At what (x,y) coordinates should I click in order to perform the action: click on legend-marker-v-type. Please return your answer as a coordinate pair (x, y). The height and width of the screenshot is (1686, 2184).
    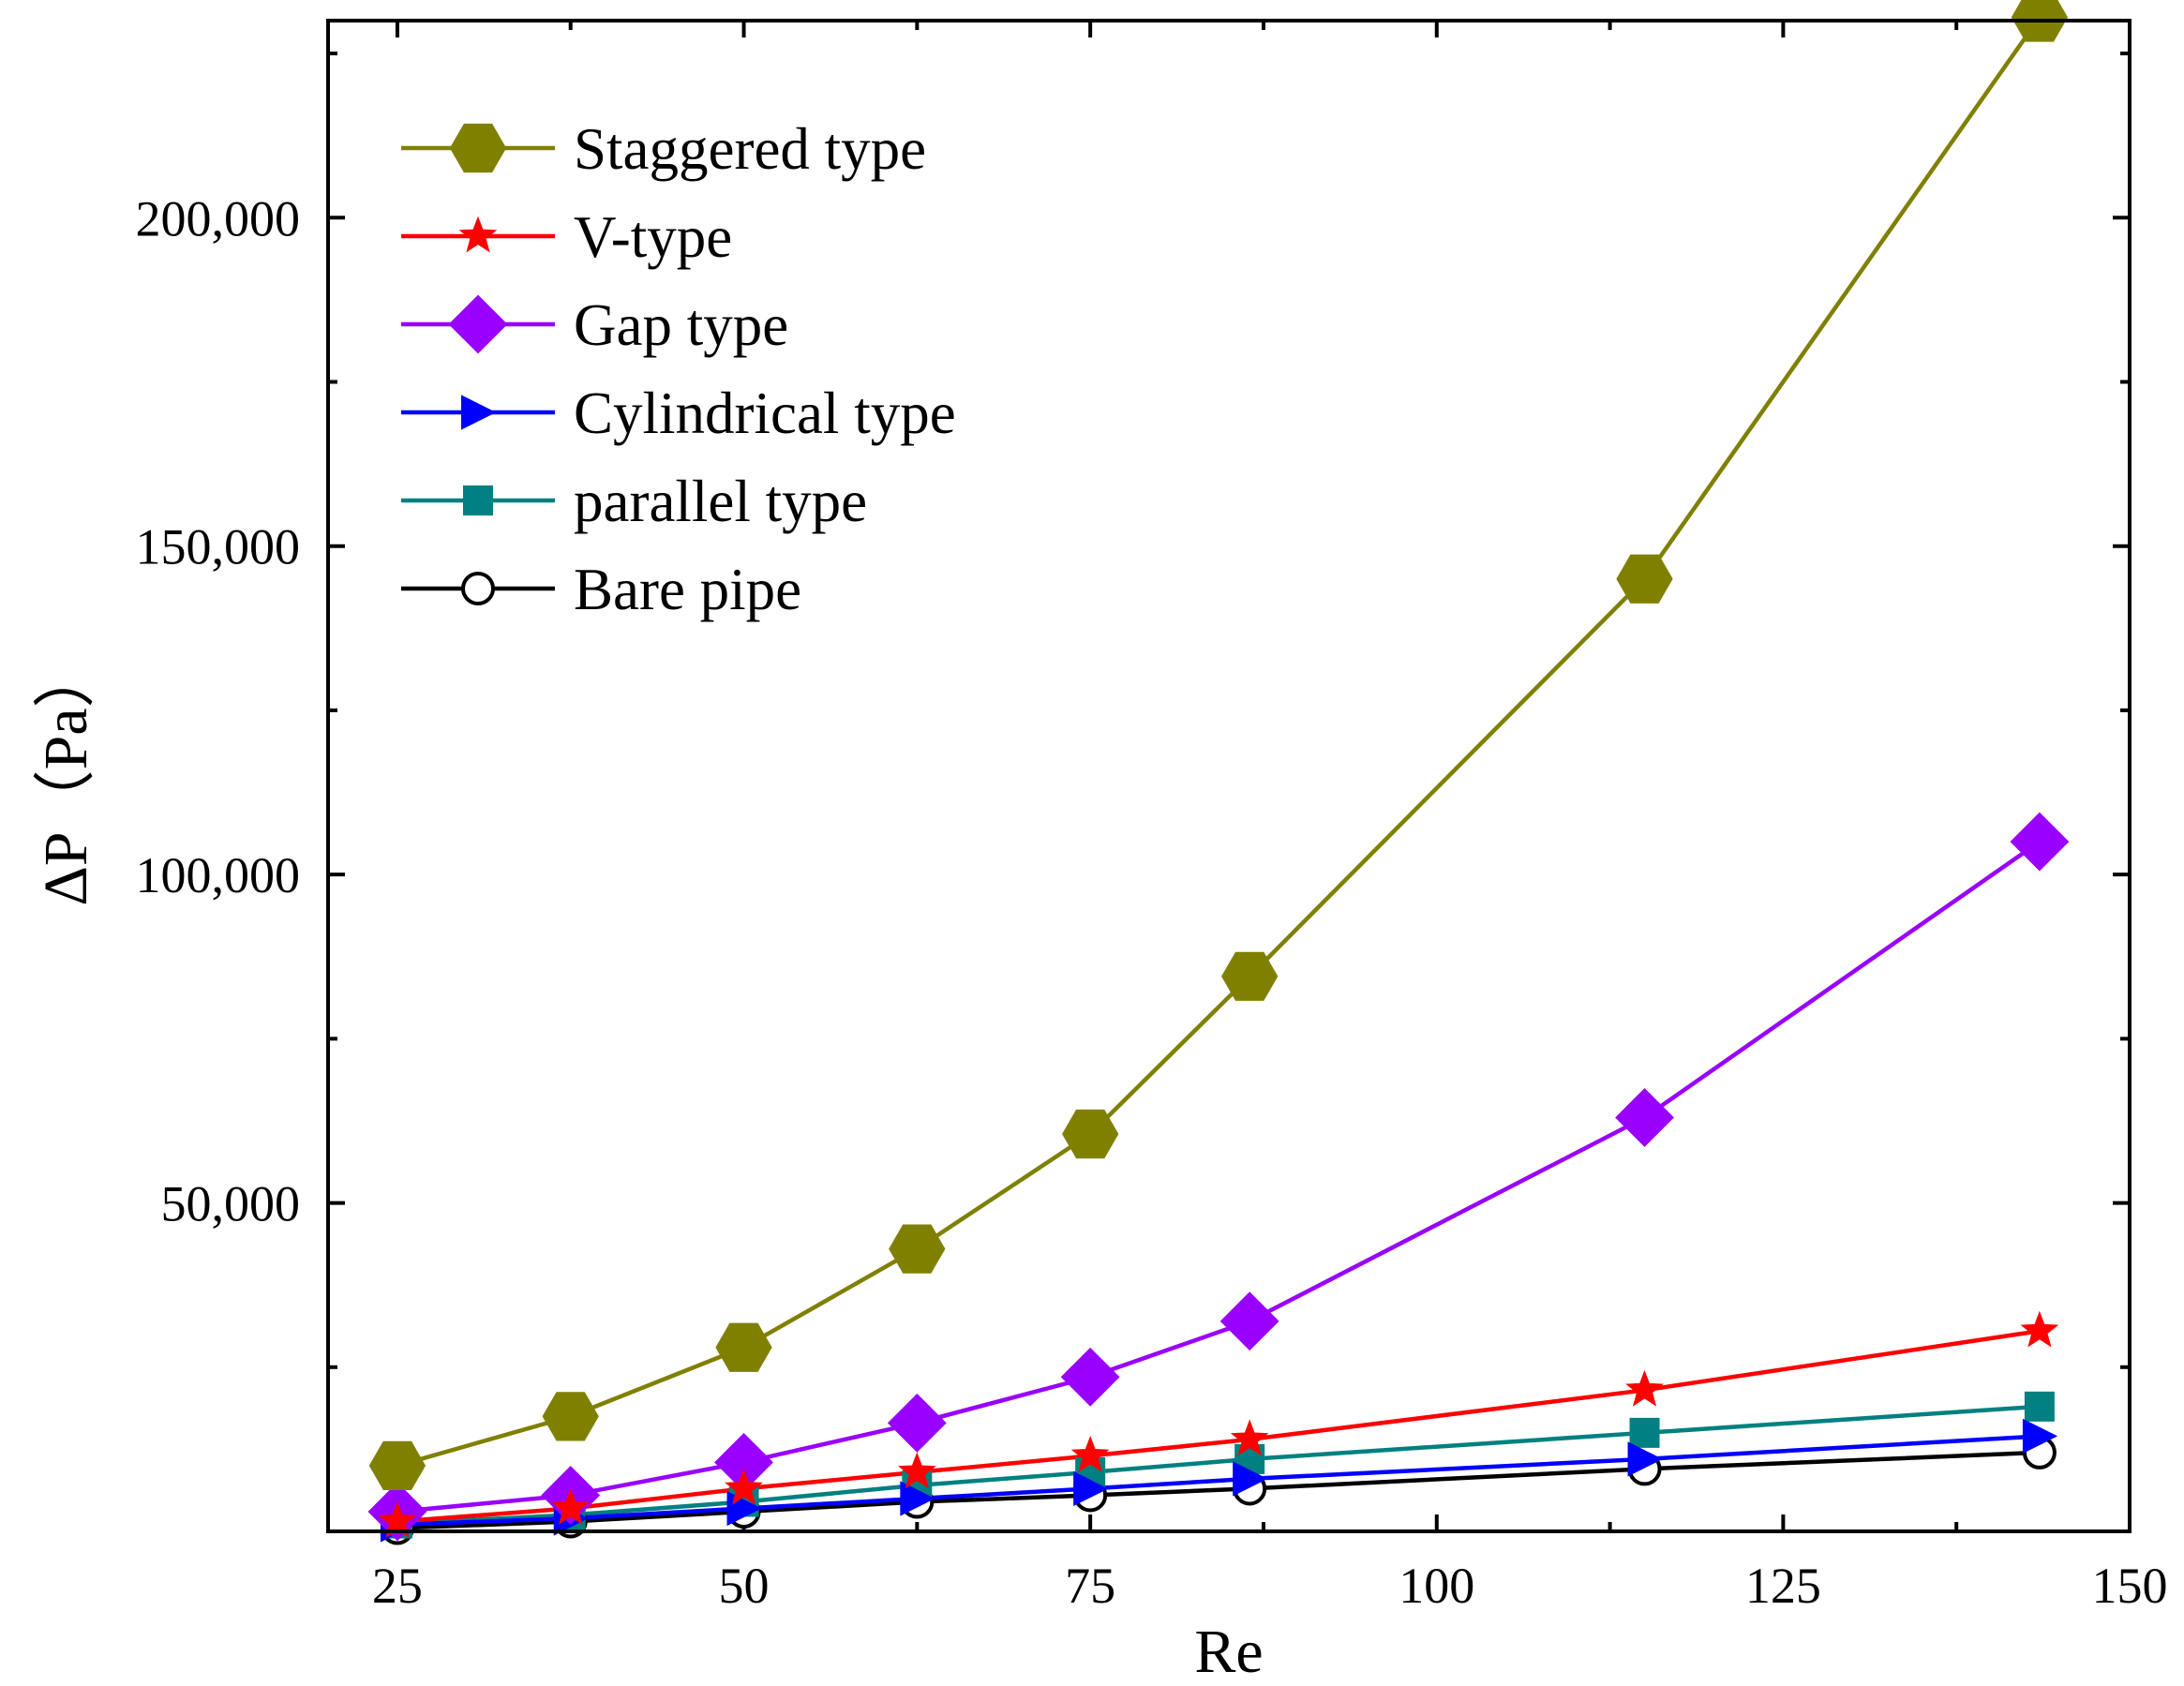
    Looking at the image, I should click on (478, 234).